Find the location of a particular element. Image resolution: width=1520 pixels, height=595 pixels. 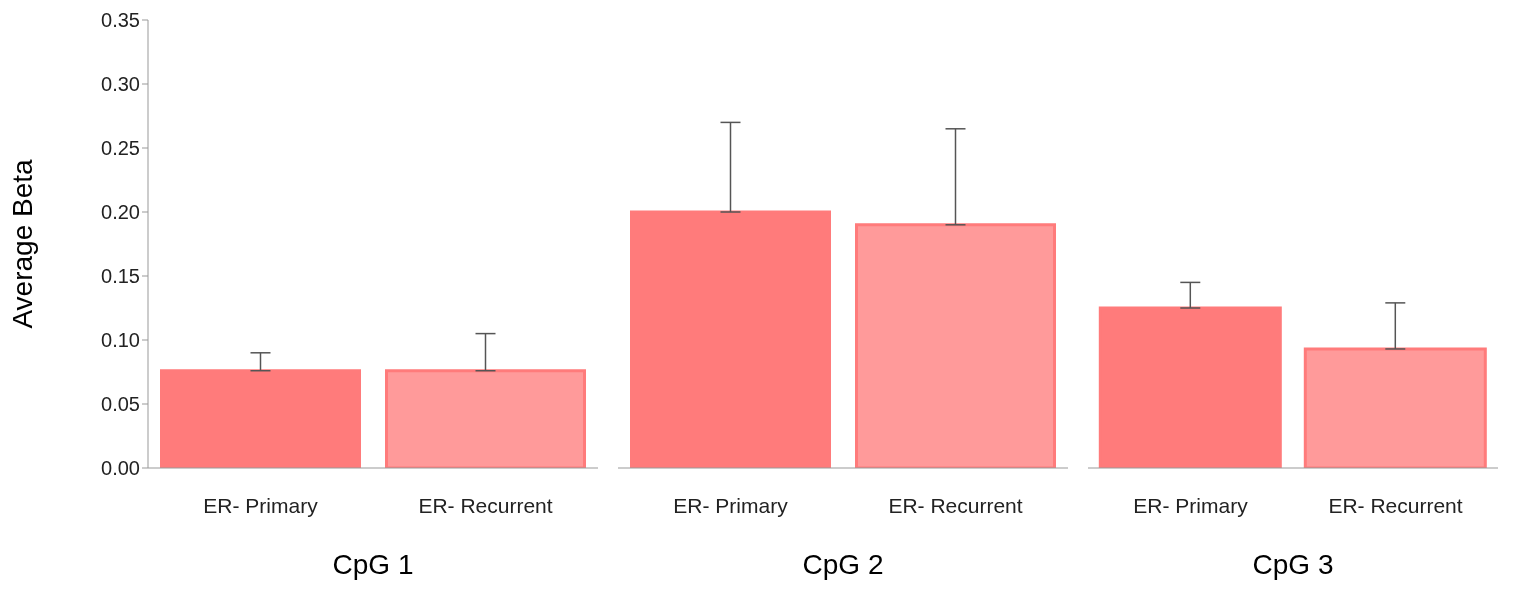

y-tick-label: 0.35 is located at coordinates (120, 20).